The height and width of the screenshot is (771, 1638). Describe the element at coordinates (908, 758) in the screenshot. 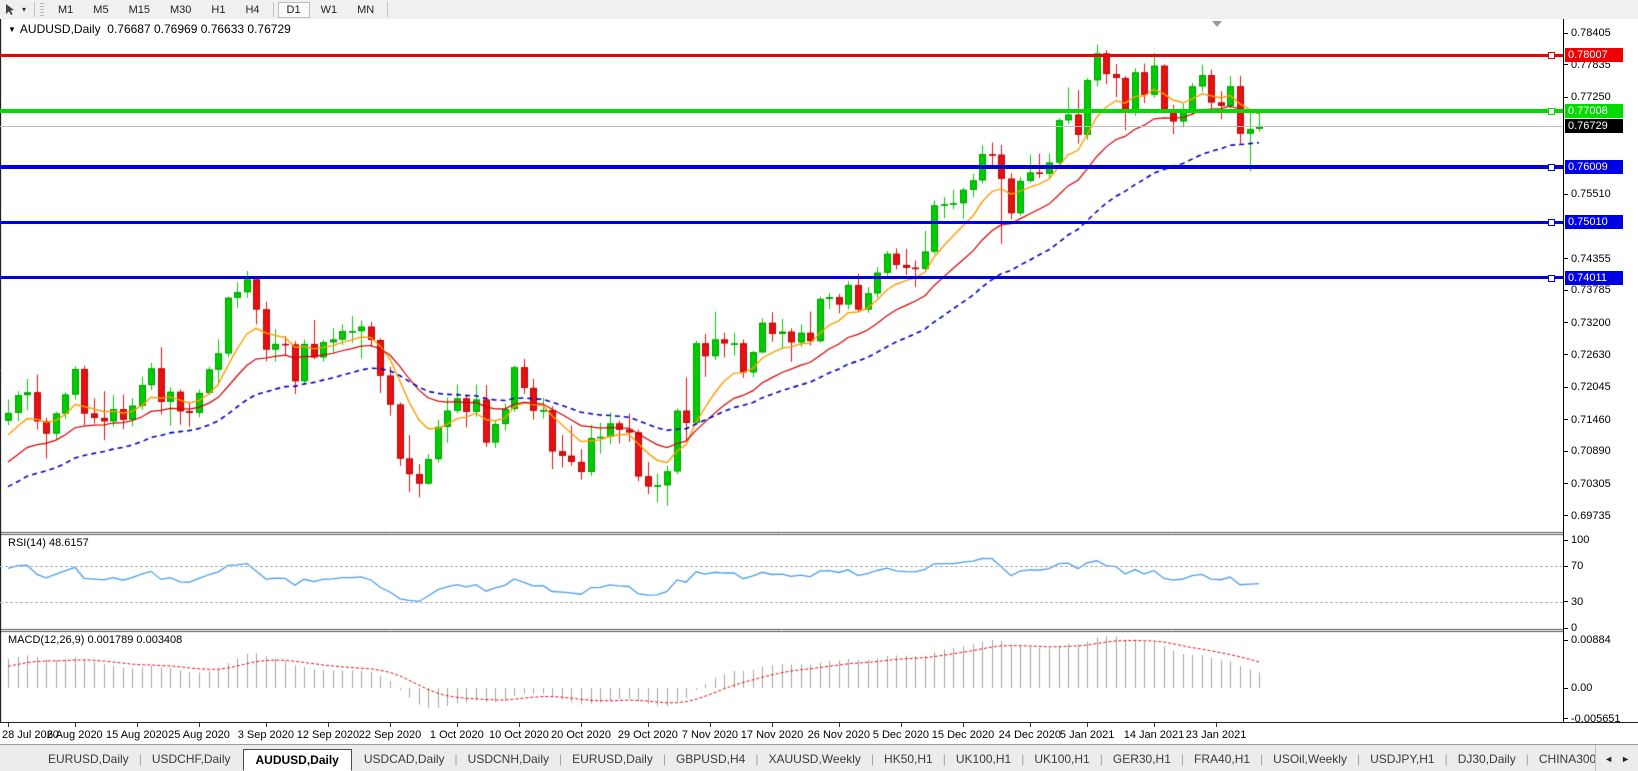

I see `chart-tab-hk50-h1: HK50,H1` at that location.